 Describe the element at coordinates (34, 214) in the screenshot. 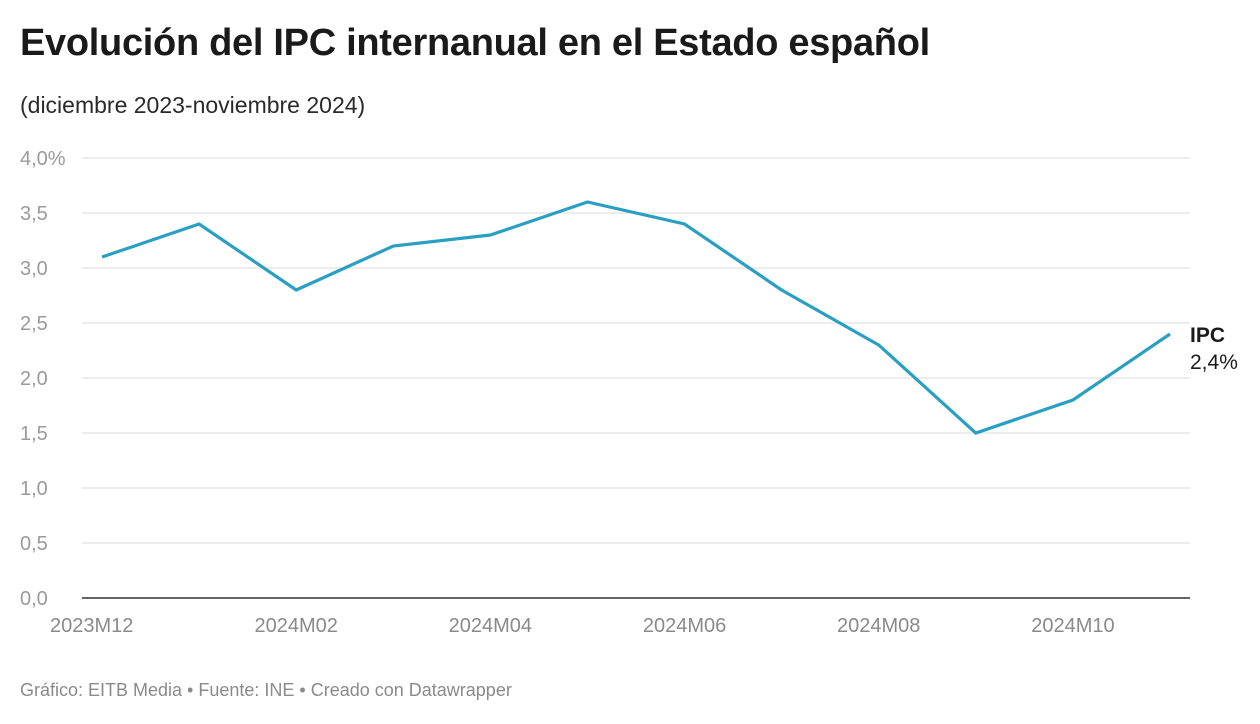

I see `y-tick-label: 3,5` at that location.